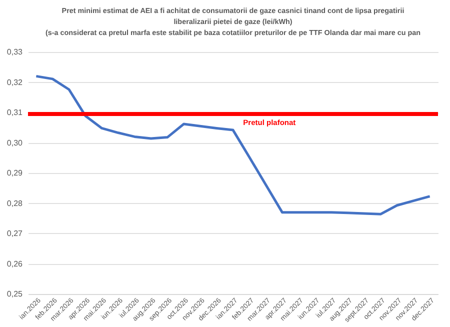 The image size is (450, 327). I want to click on y-tick-label: 0,31, so click(15, 112).